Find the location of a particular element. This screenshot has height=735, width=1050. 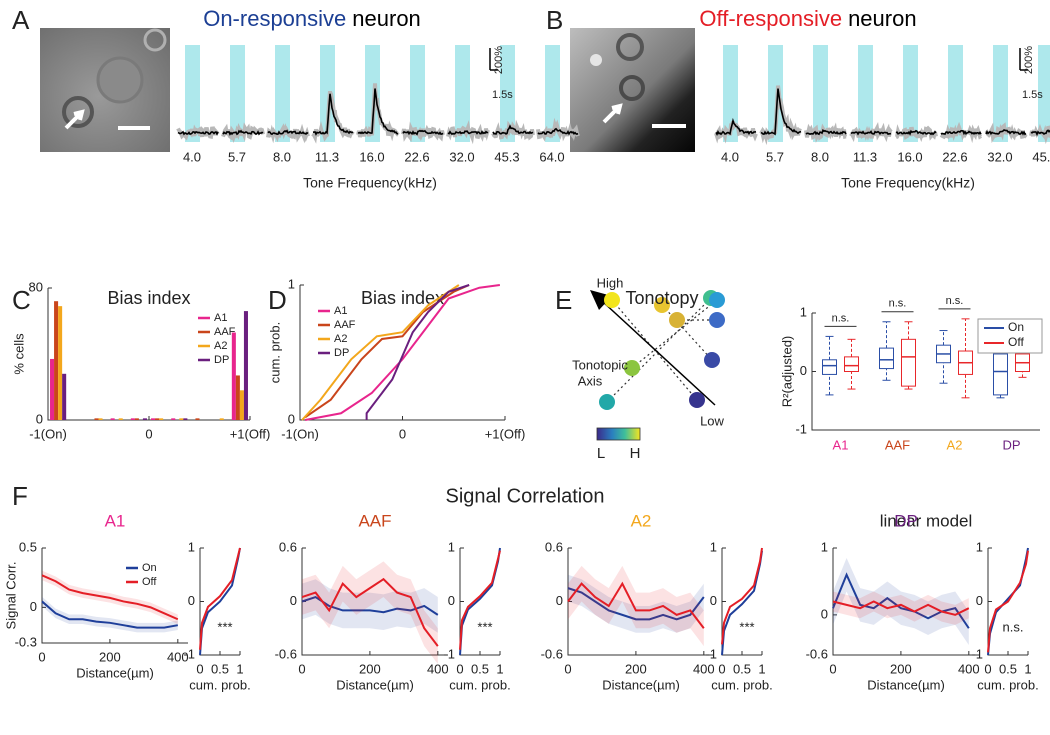

x-axis-label: cum. prob. is located at coordinates (219, 684).